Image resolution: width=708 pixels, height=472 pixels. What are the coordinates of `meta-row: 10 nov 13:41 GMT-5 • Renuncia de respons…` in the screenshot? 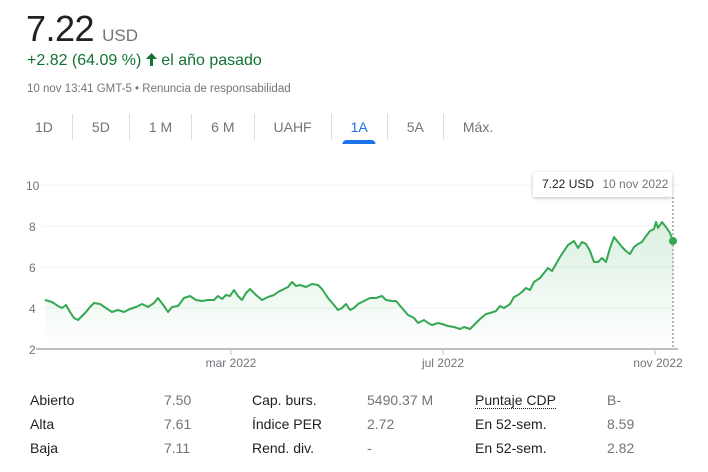 It's located at (159, 89).